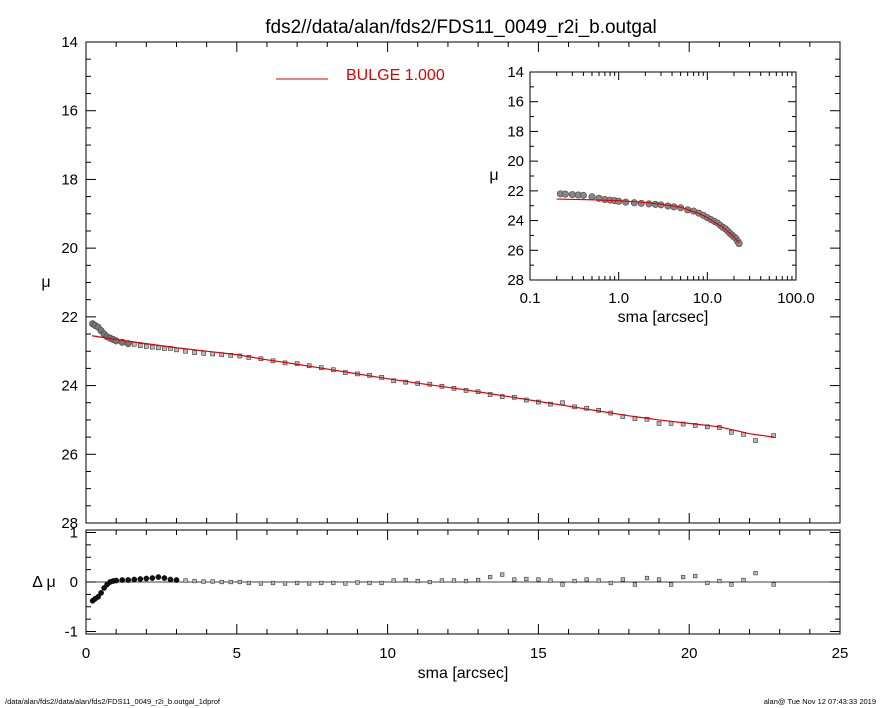 This screenshot has width=885, height=708. Describe the element at coordinates (819, 701) in the screenshot. I see `footer-user-timestamp: alan@ Tue Nov 12 07:43:33 2019` at that location.